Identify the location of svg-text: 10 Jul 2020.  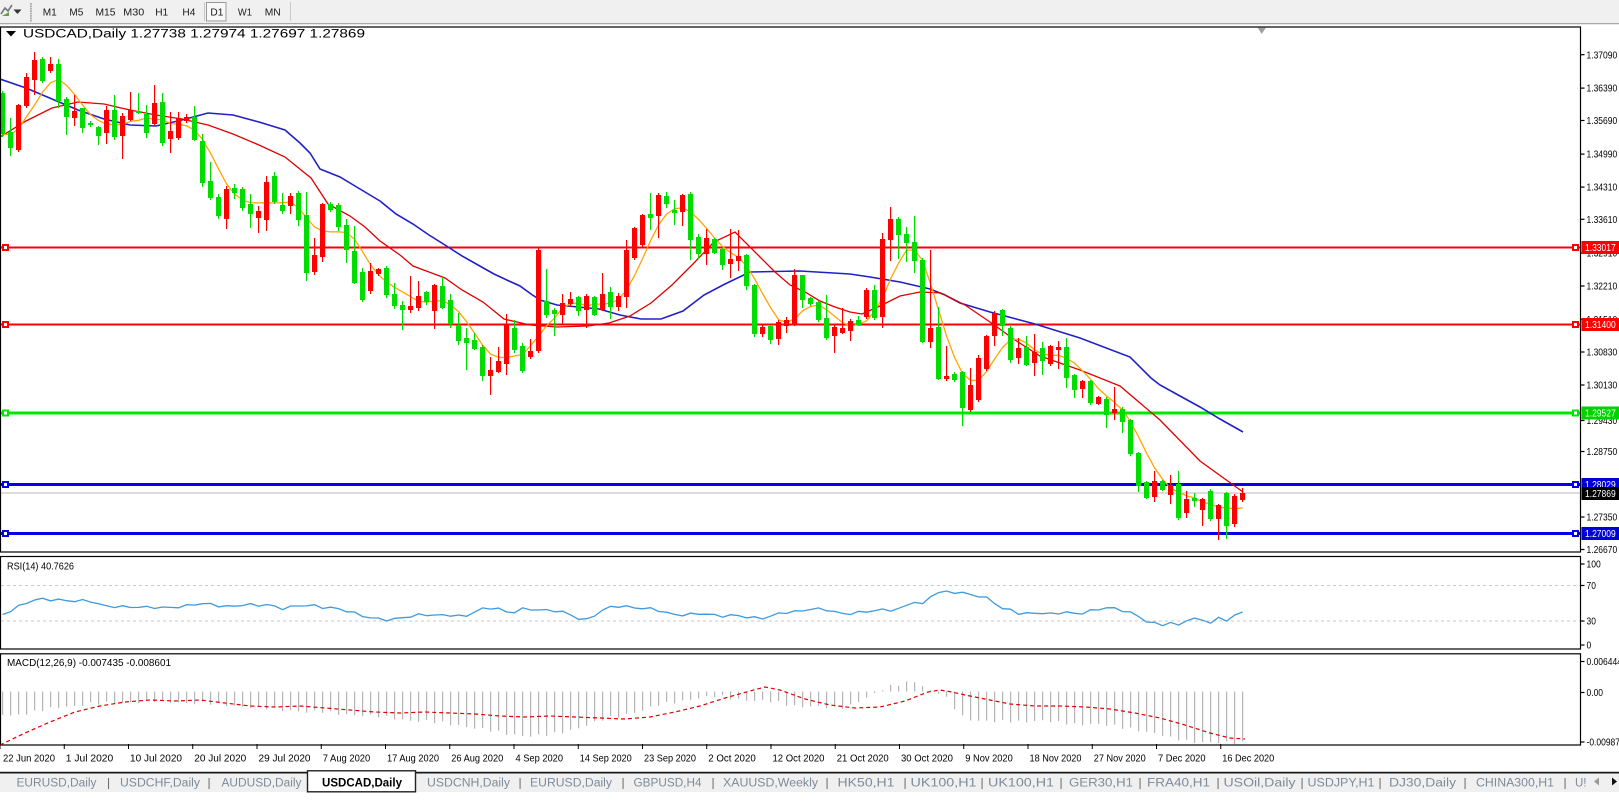
(156, 759).